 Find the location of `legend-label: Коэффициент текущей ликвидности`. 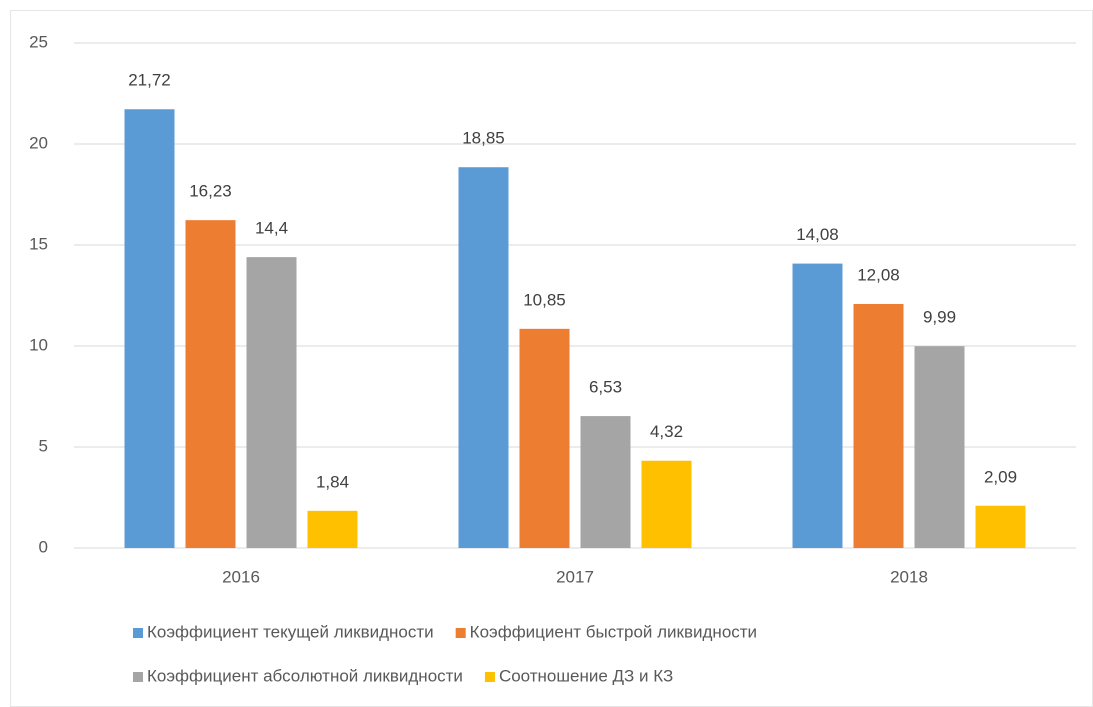

legend-label: Коэффициент текущей ликвидности is located at coordinates (290, 631).